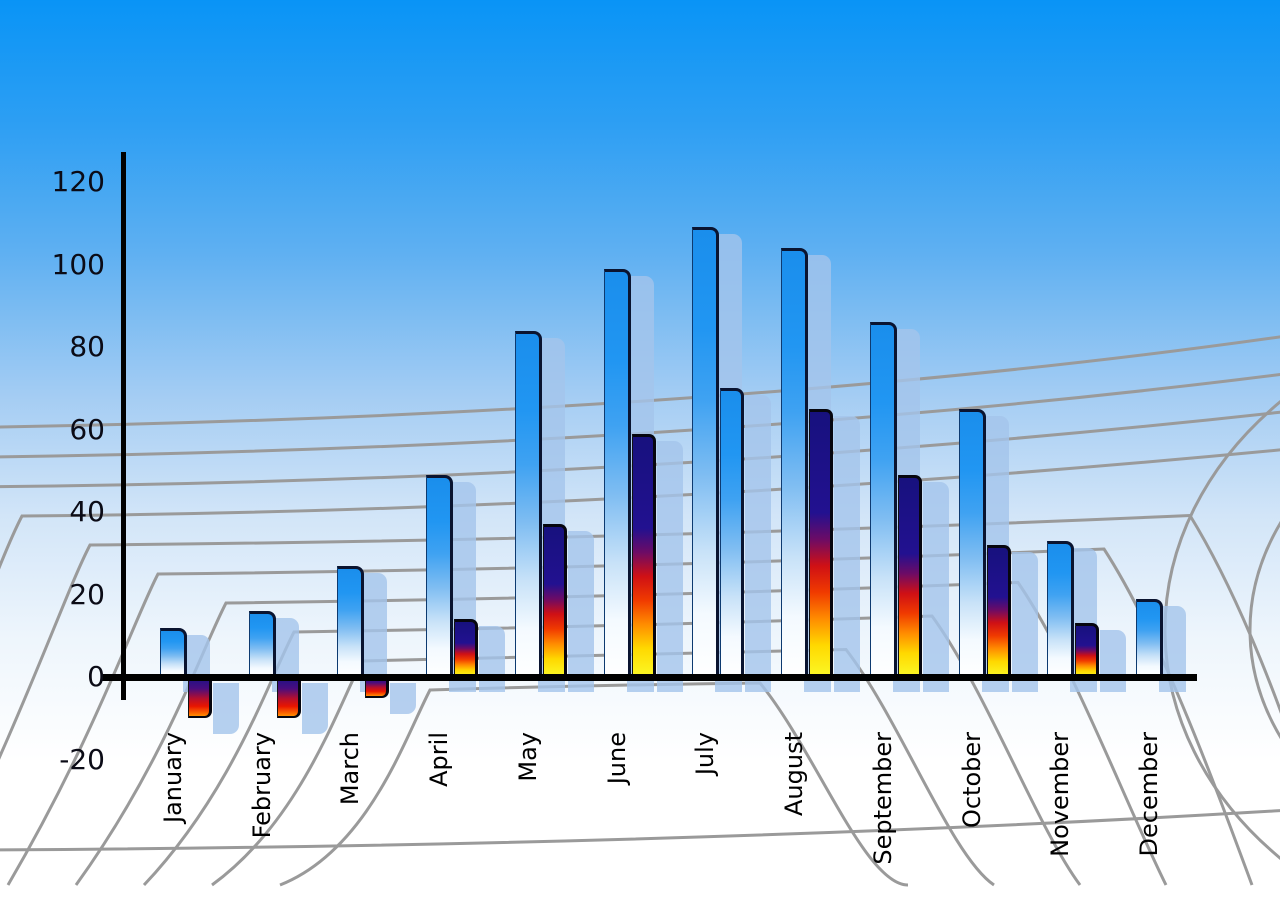 The height and width of the screenshot is (905, 1280). Describe the element at coordinates (528, 503) in the screenshot. I see `bar-primary-May` at that location.